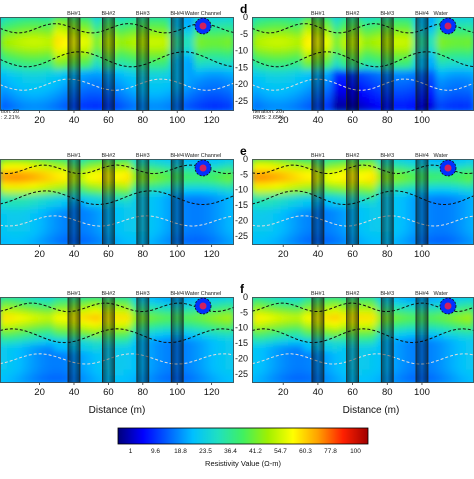  I want to click on rms-text: : 2.21%, so click(10, 118).